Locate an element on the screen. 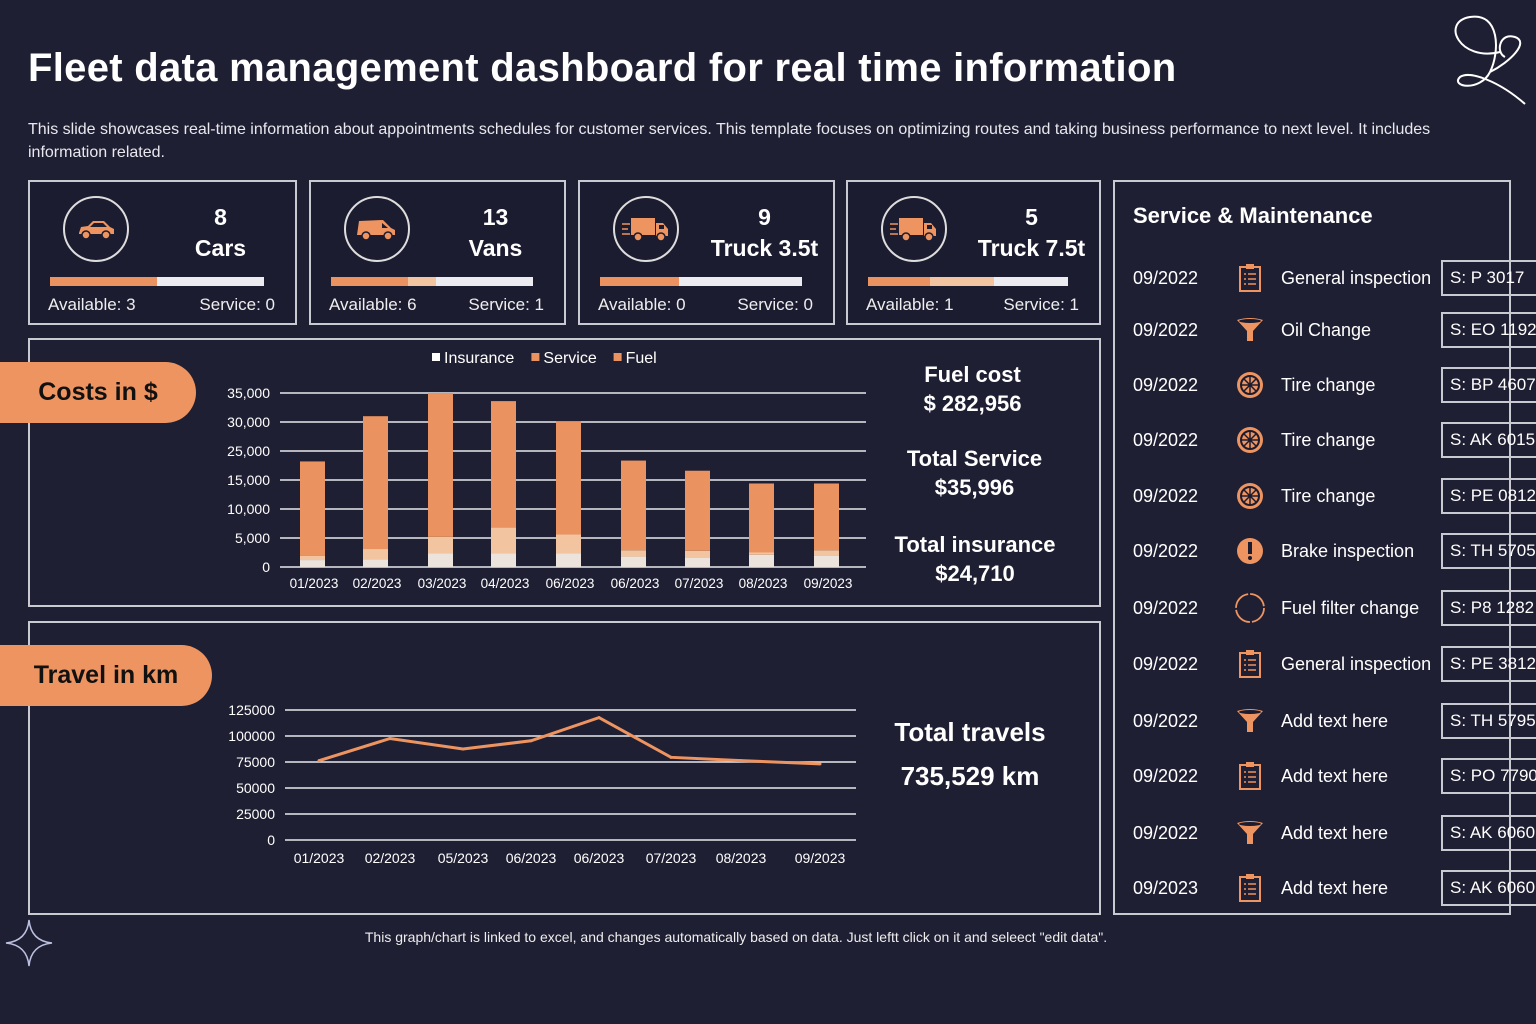 The width and height of the screenshot is (1536, 1024). vehicle-card: 8 Cars Available: 3 Service: 0 is located at coordinates (162, 252).